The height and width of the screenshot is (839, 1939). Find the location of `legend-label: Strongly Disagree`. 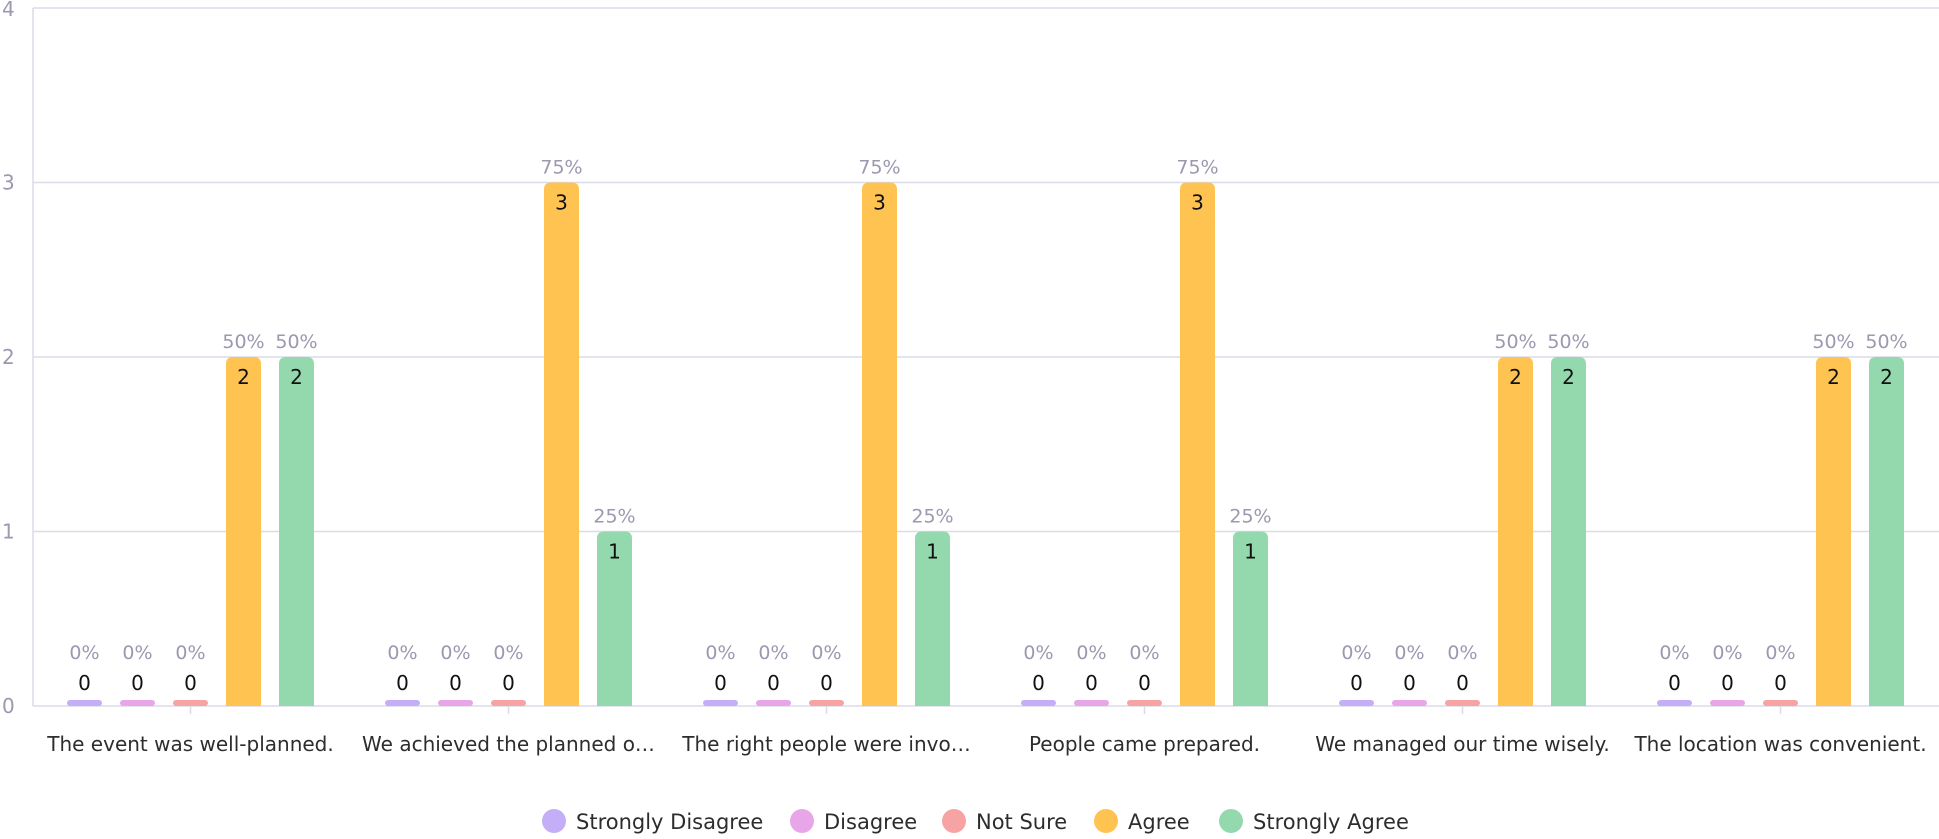

legend-label: Strongly Disagree is located at coordinates (669, 822).